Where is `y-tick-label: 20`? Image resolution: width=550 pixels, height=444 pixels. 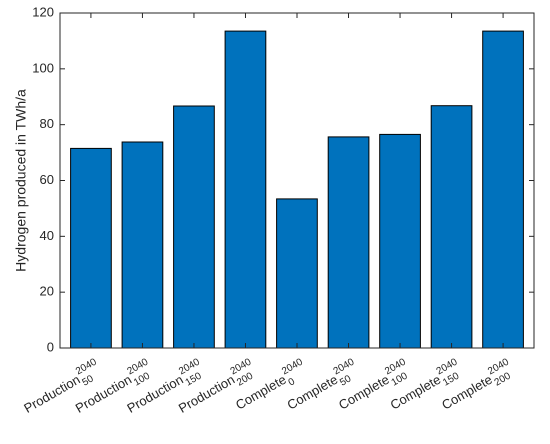
y-tick-label: 20 is located at coordinates (47, 291).